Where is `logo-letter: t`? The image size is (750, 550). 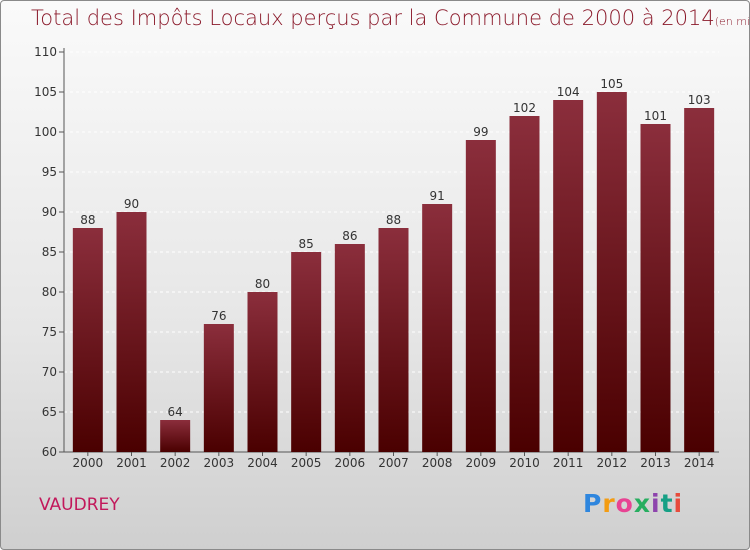
logo-letter: t is located at coordinates (667, 503).